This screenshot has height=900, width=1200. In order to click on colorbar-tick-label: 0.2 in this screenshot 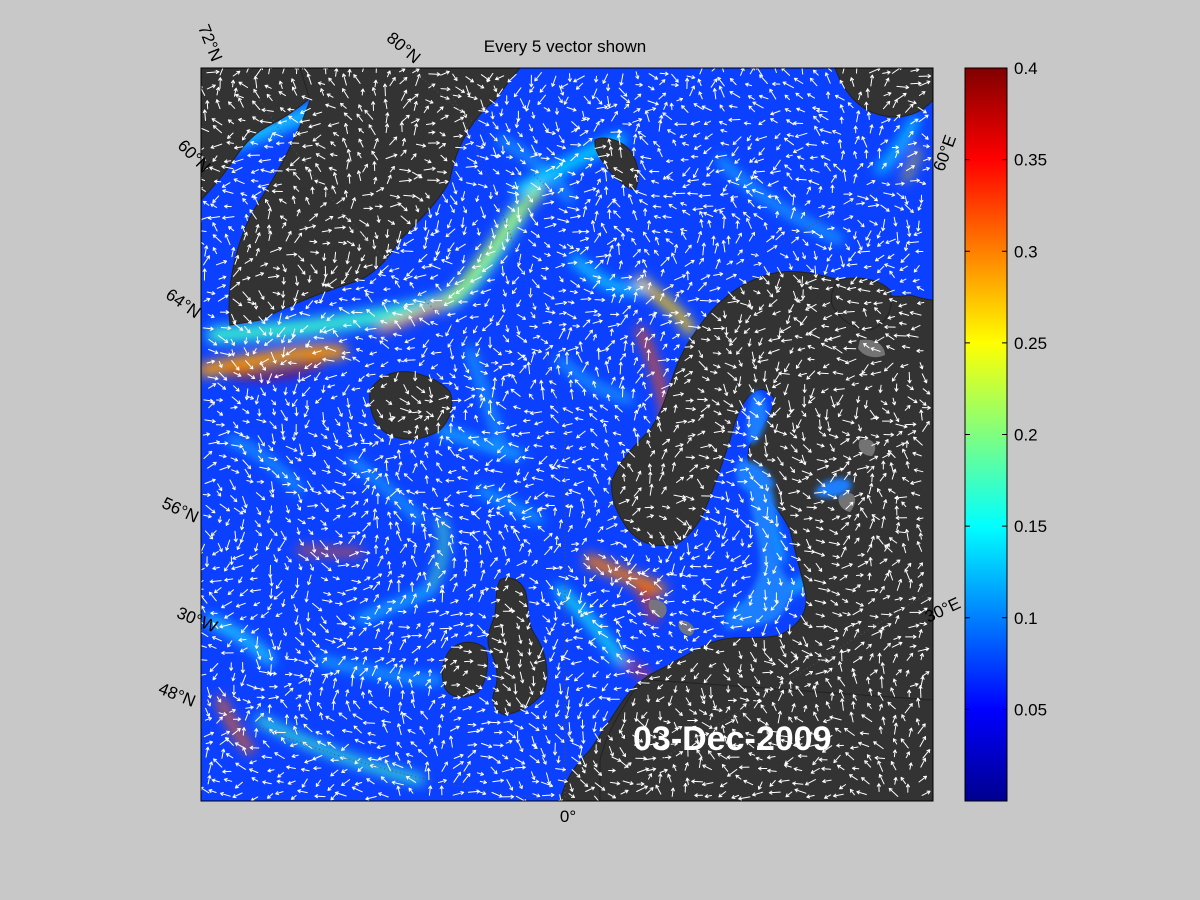, I will do `click(1026, 435)`.